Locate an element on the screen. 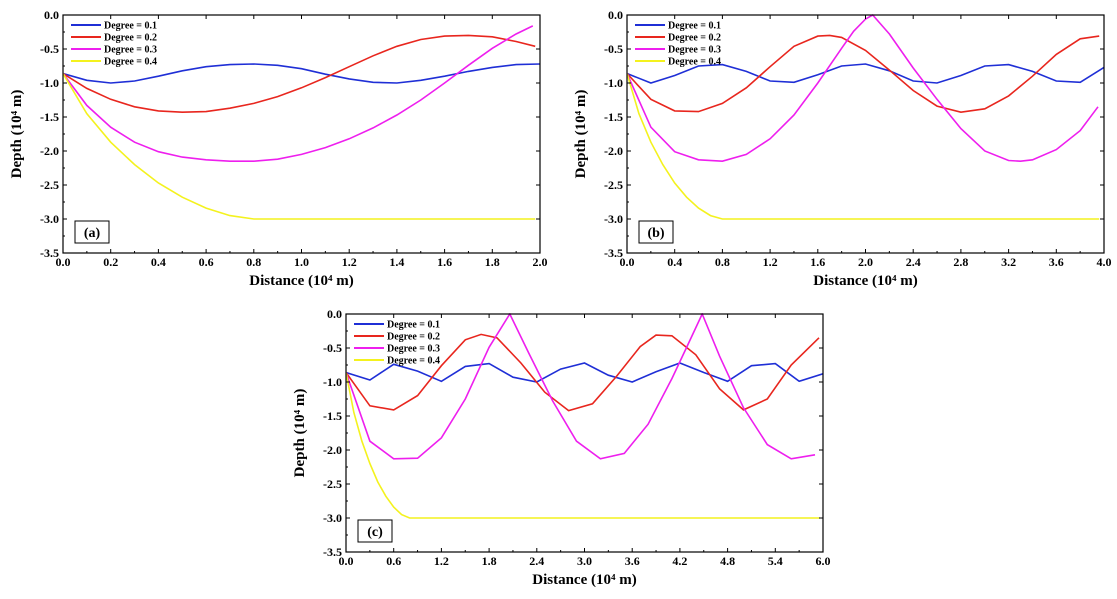  x-tick-label: 1.4 is located at coordinates (396, 262).